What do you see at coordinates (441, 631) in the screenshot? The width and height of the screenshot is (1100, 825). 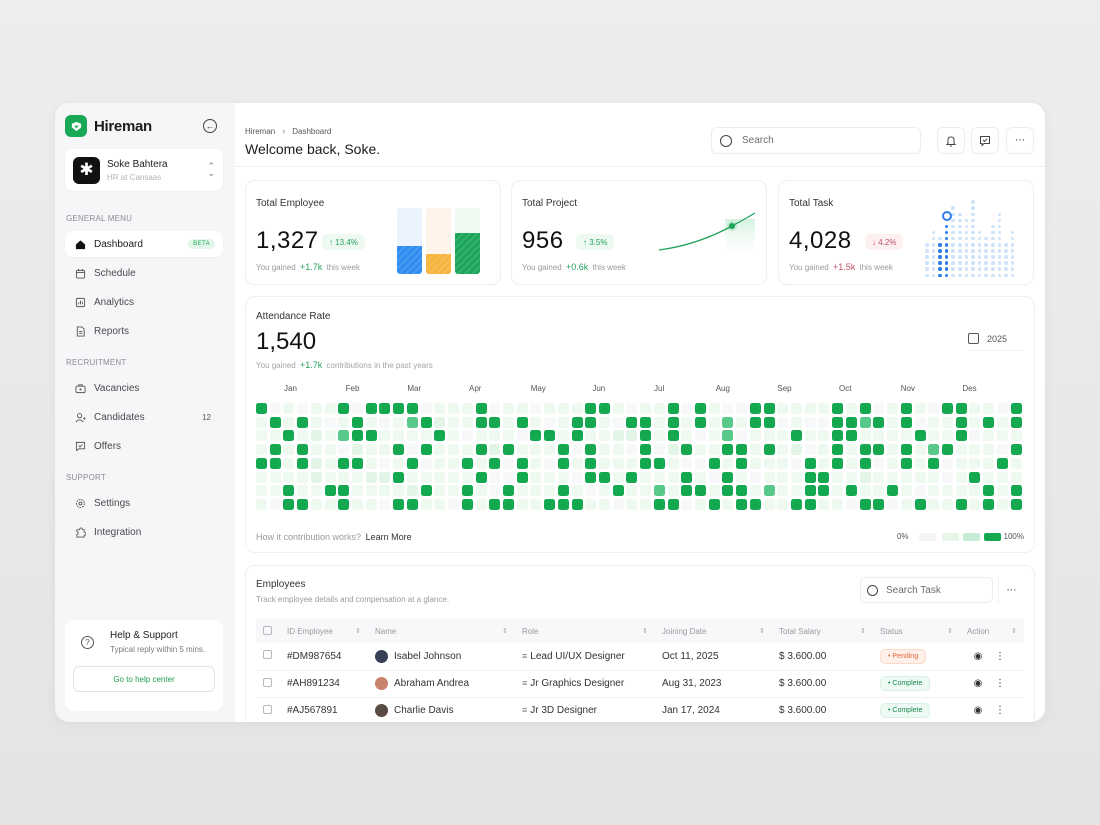 I see `column-name: Name ⇕` at bounding box center [441, 631].